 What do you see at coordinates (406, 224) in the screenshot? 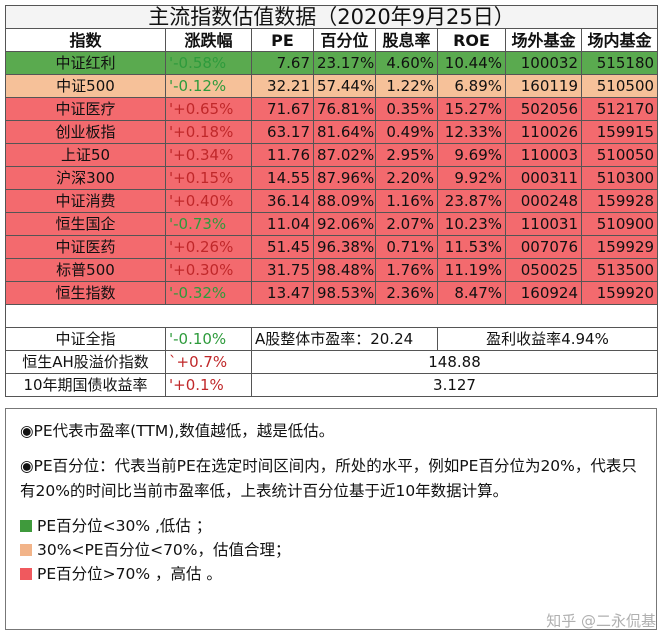
I see `div-cell: 2.07%` at bounding box center [406, 224].